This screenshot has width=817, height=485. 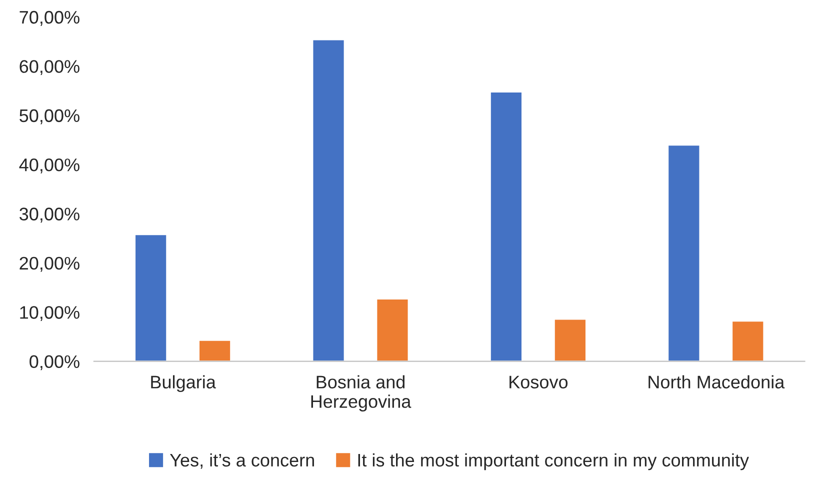 I want to click on y-tick-label: 60,00%, so click(x=50, y=68).